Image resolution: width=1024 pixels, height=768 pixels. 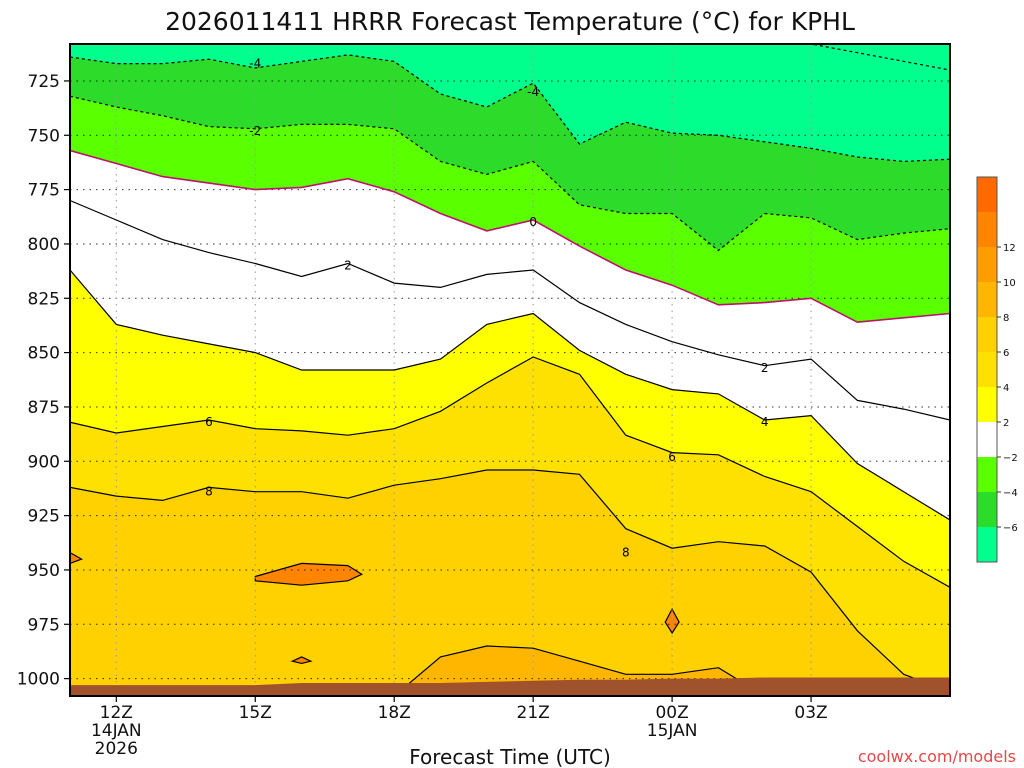 I want to click on ground-layer, so click(x=510, y=686).